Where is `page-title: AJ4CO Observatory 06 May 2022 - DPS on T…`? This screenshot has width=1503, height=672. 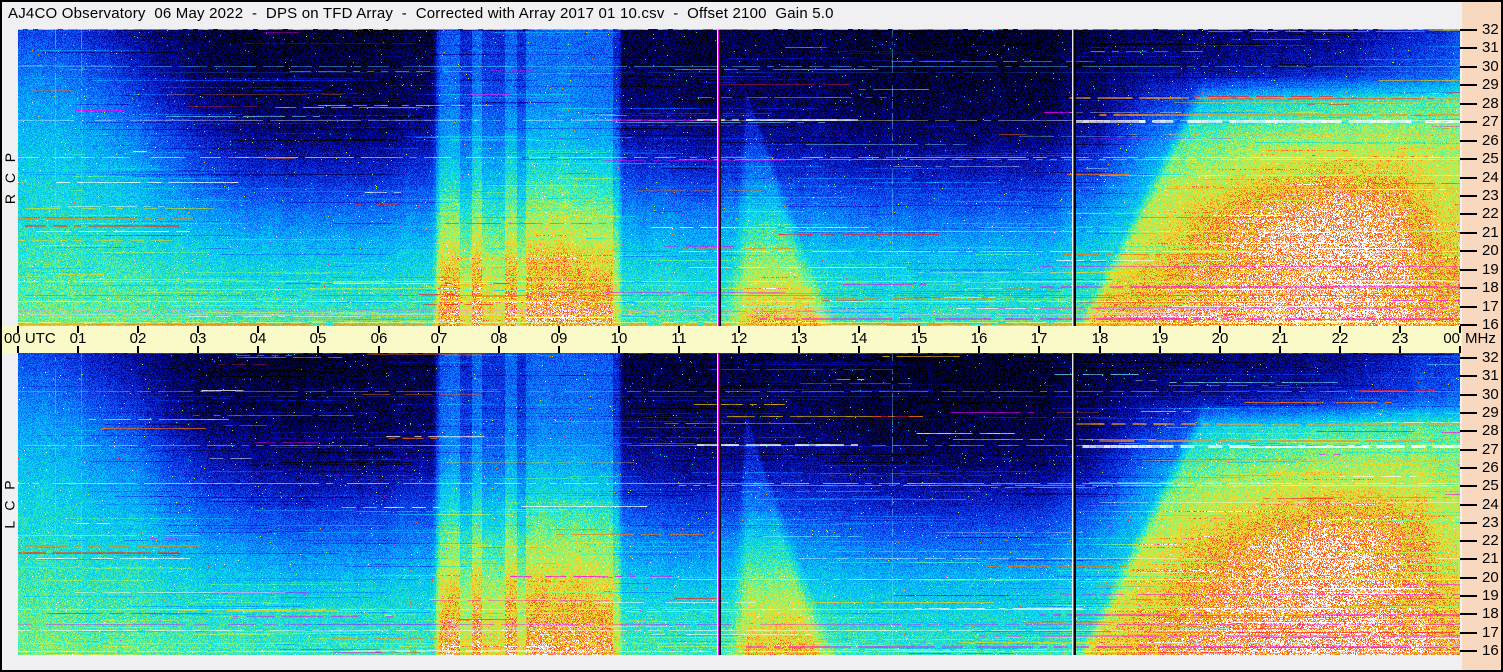 page-title: AJ4CO Observatory 06 May 2022 - DPS on T… is located at coordinates (421, 13).